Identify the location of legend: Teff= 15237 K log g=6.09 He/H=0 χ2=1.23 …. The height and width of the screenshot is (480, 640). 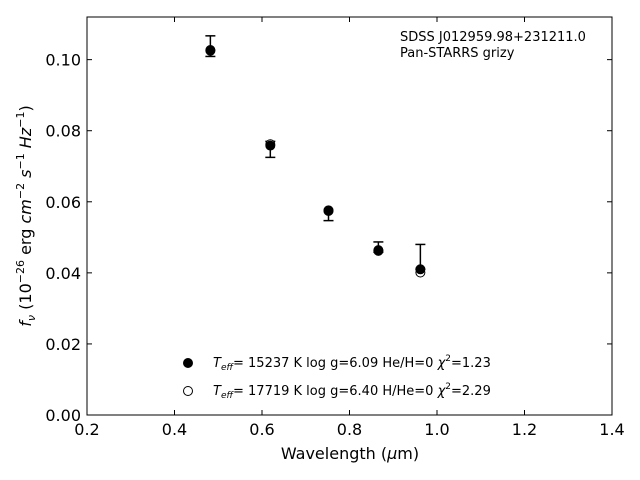
(337, 377).